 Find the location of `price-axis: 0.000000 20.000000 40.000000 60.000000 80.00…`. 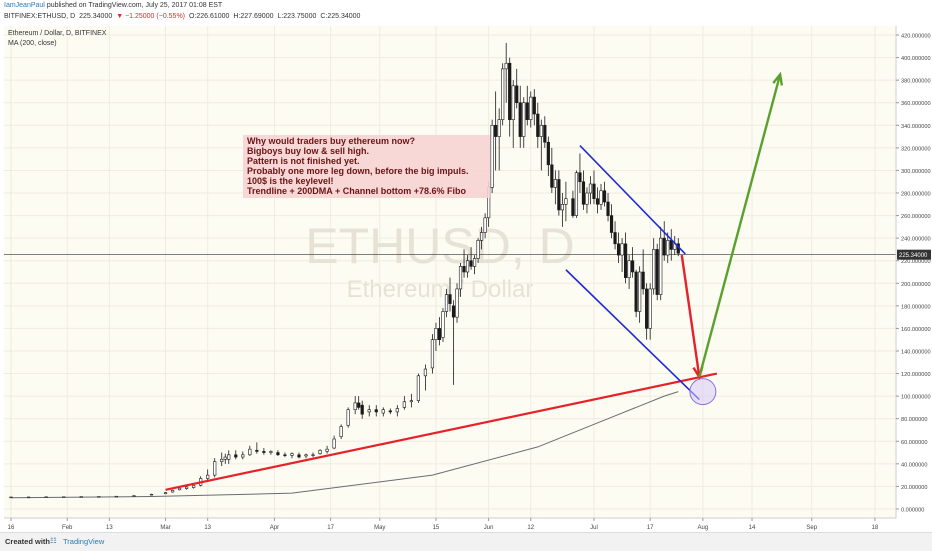

price-axis: 0.000000 20.000000 40.000000 60.000000 80.00… is located at coordinates (913, 272).